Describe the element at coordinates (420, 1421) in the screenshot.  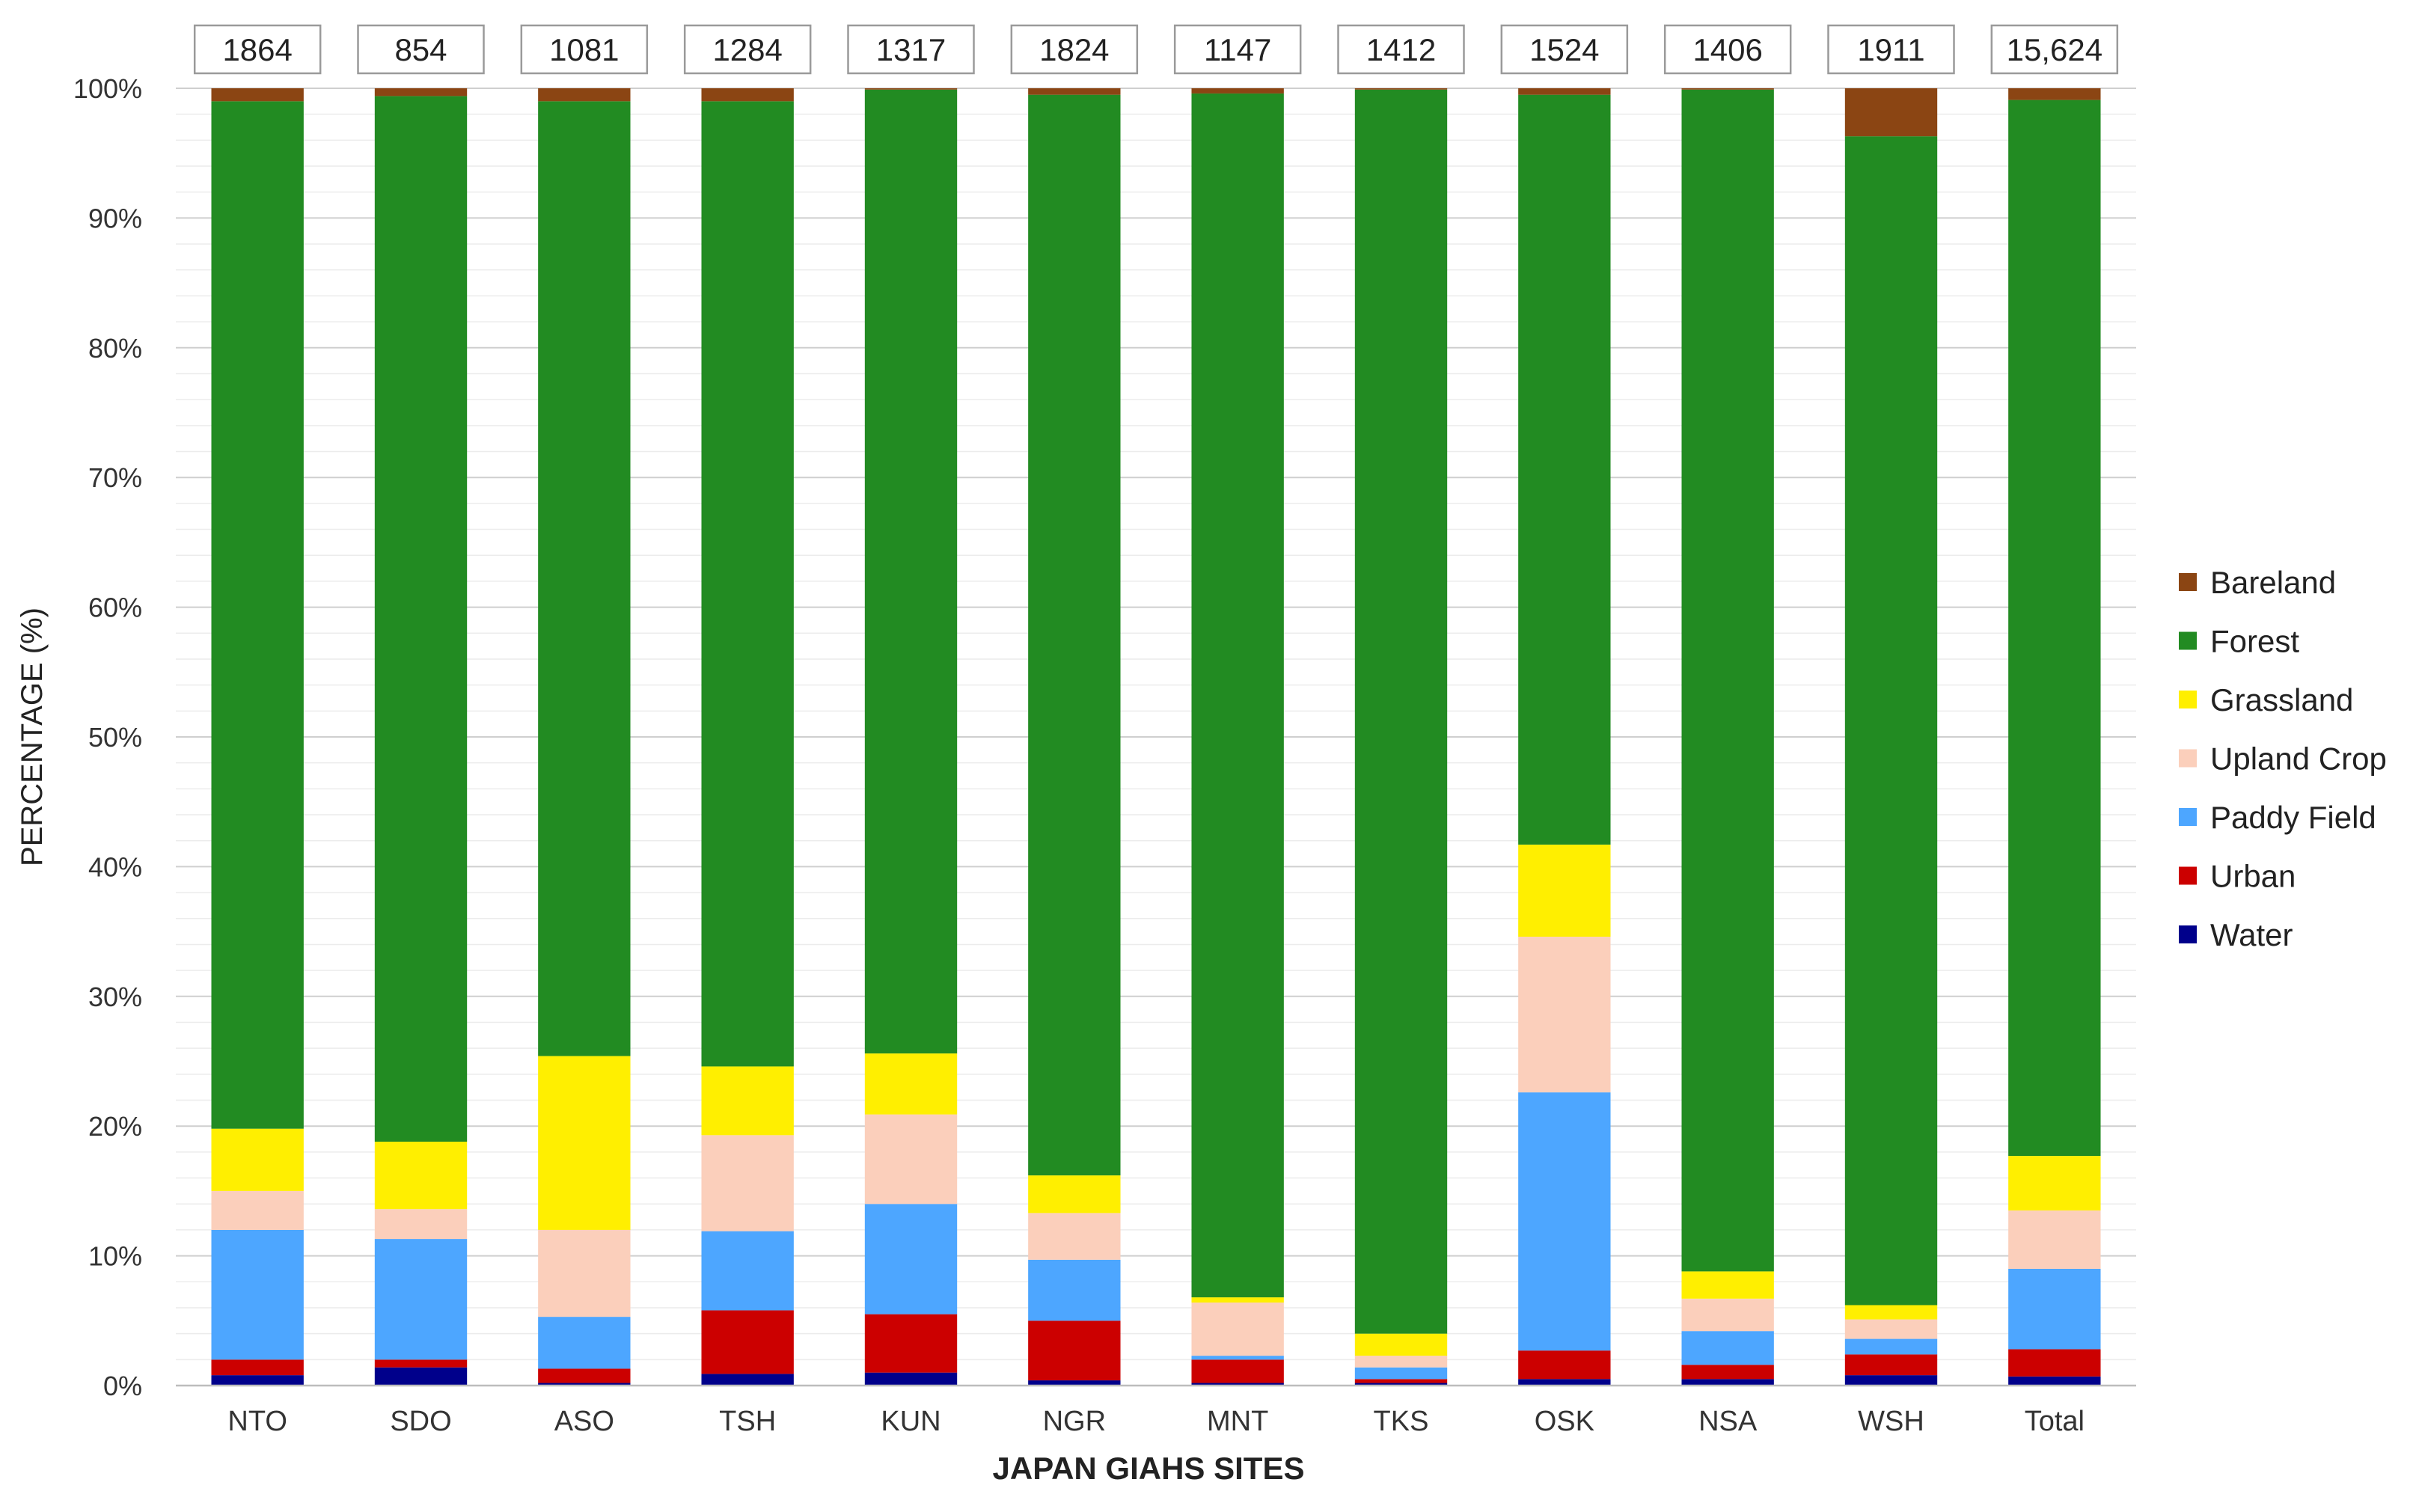
I see `x-tick-label: SDO` at that location.